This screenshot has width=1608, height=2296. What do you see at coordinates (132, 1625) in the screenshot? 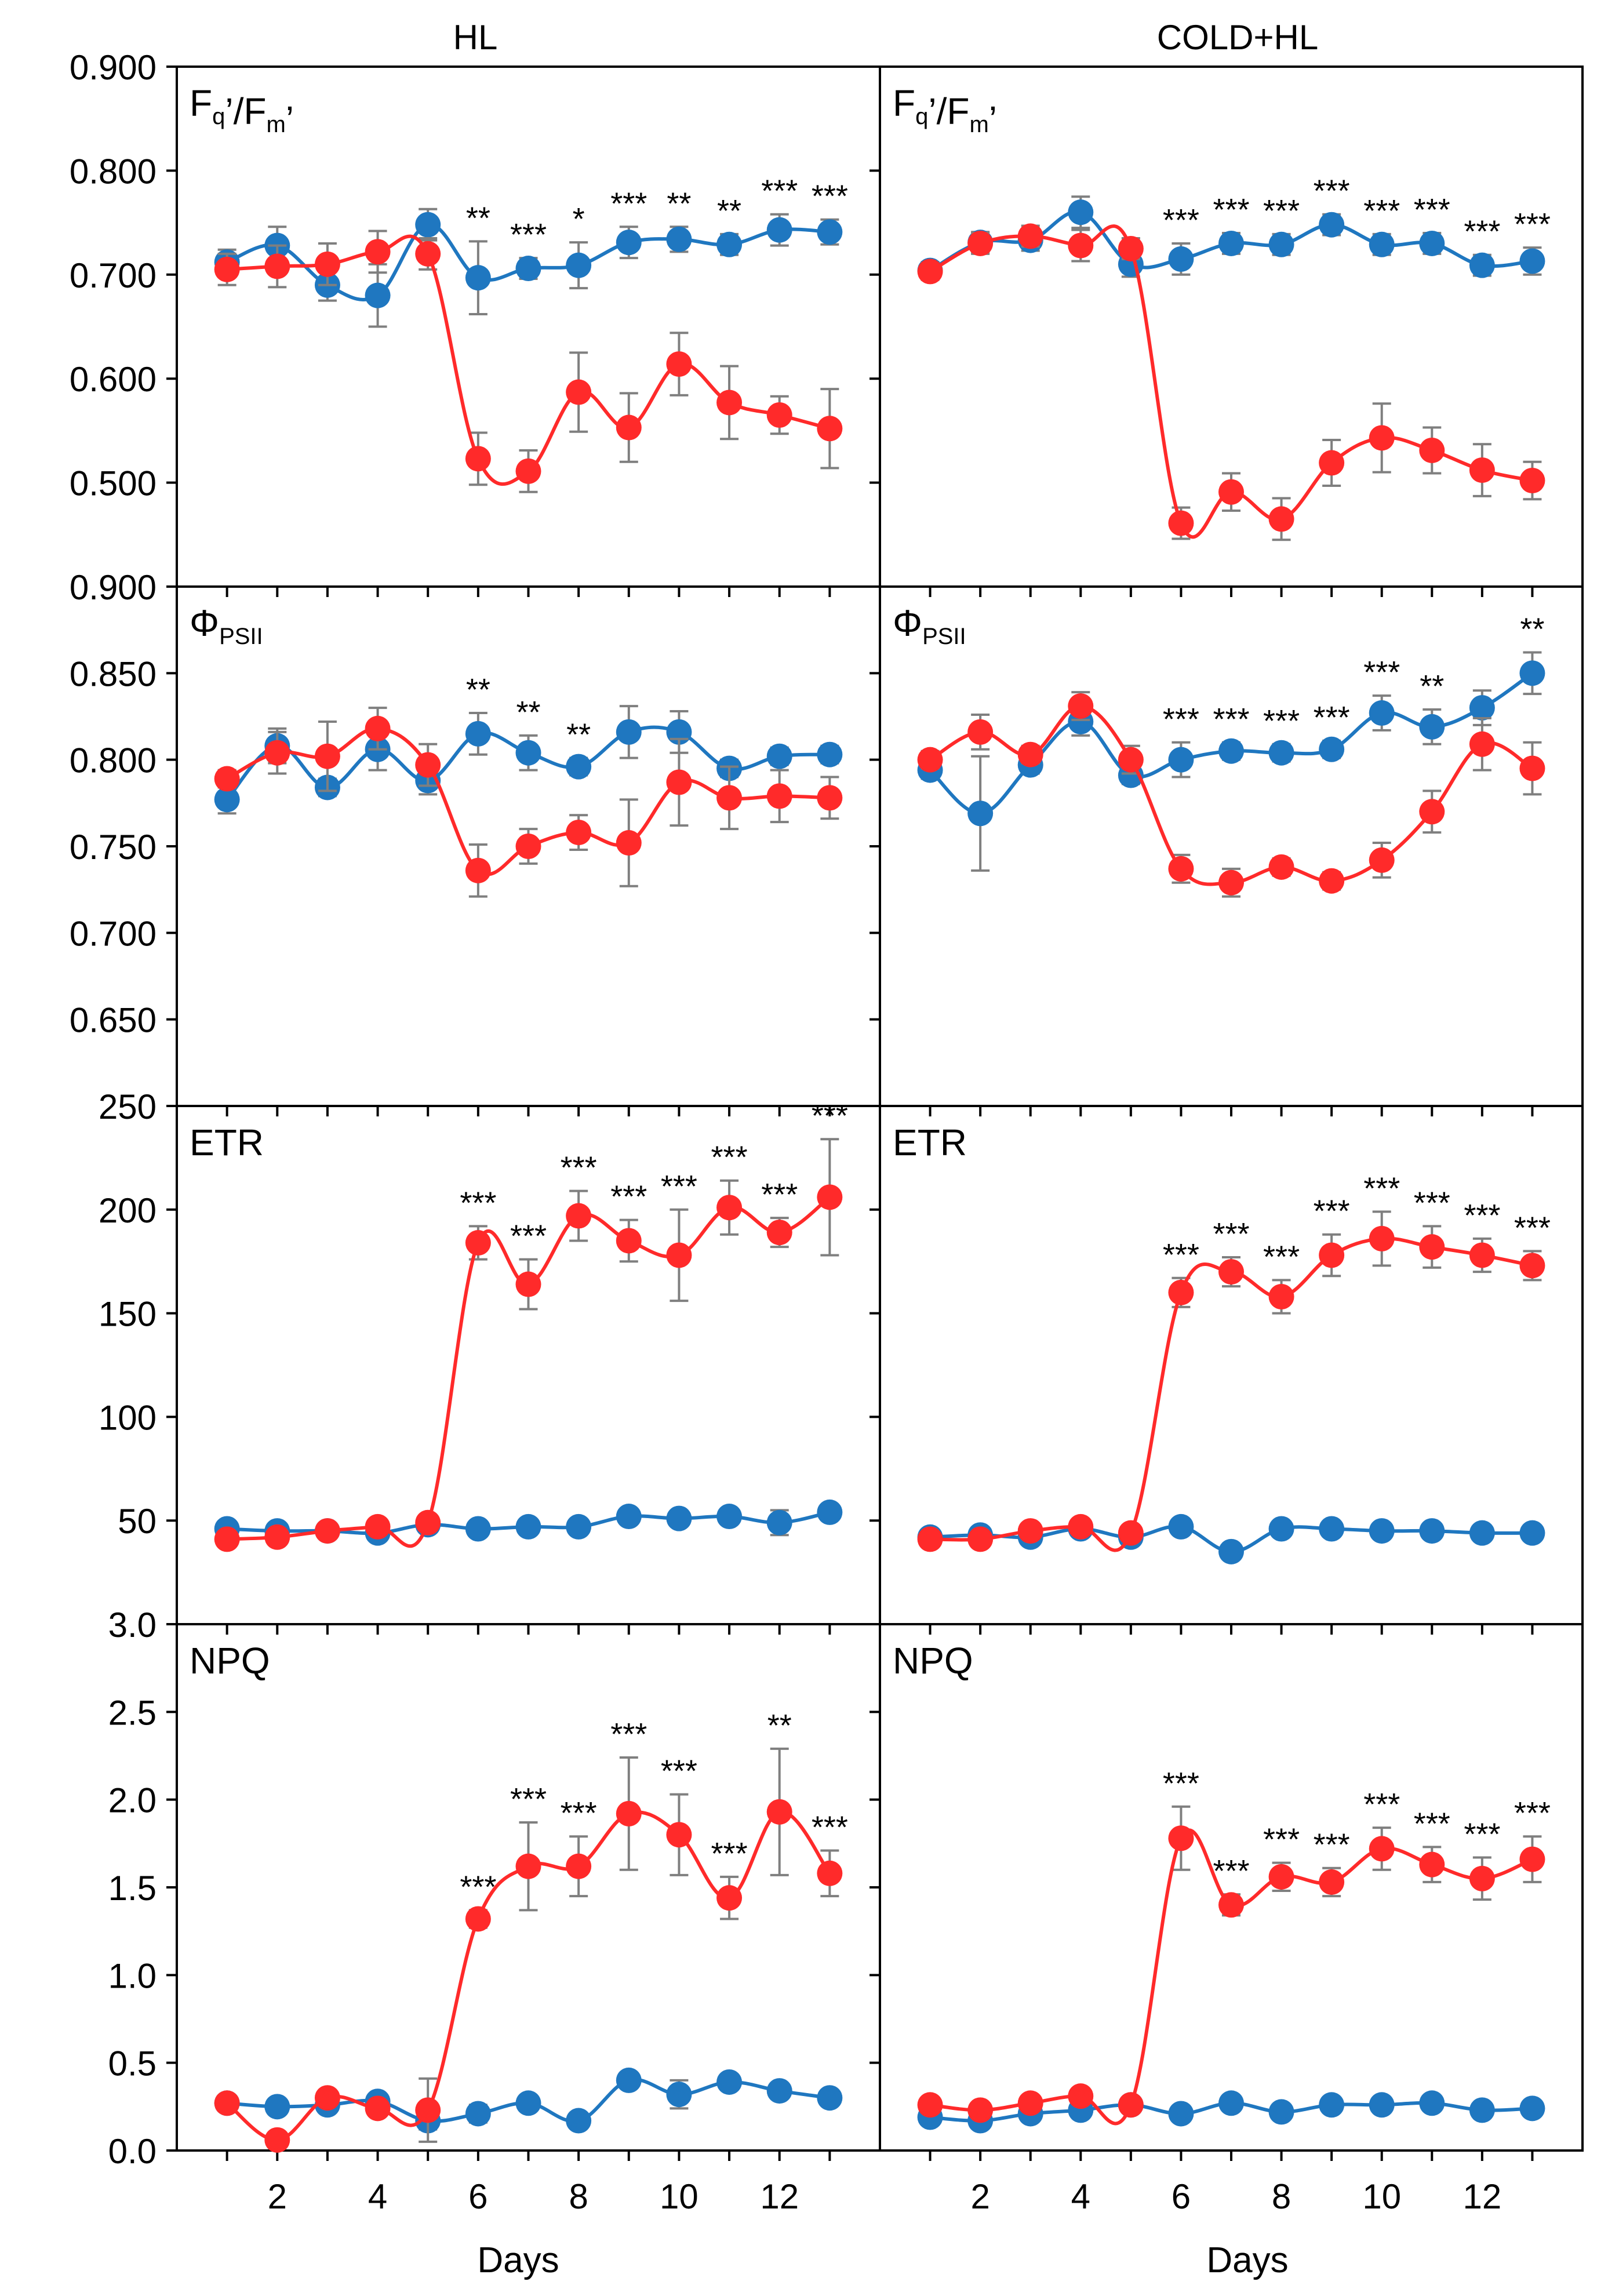
I see `y-tick-label: 3.0` at bounding box center [132, 1625].